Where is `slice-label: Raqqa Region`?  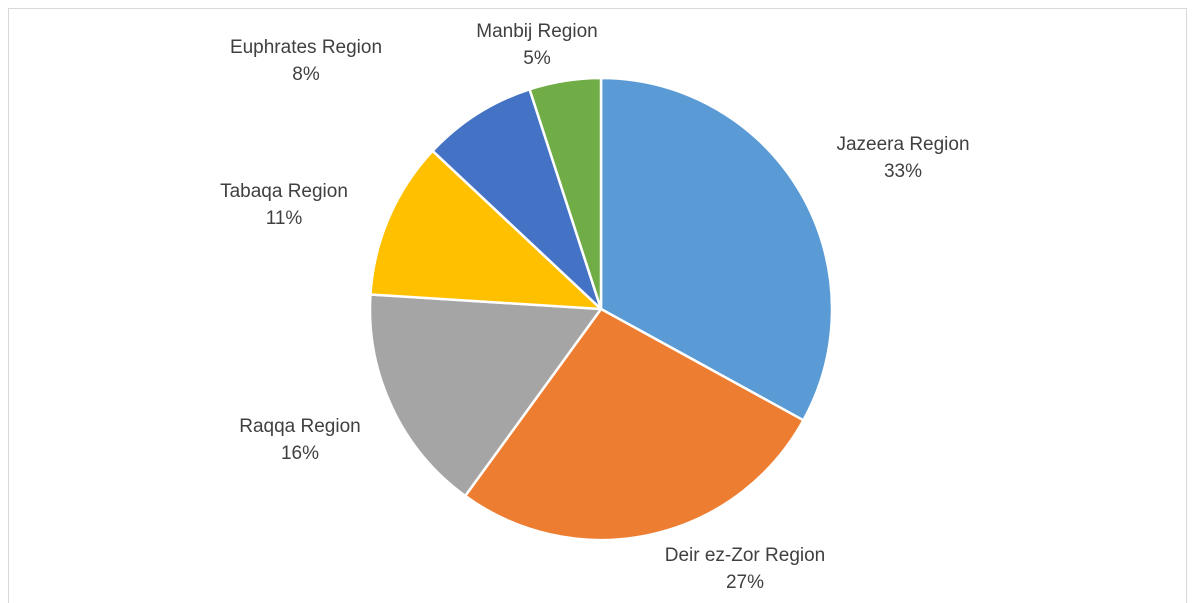 slice-label: Raqqa Region is located at coordinates (299, 426).